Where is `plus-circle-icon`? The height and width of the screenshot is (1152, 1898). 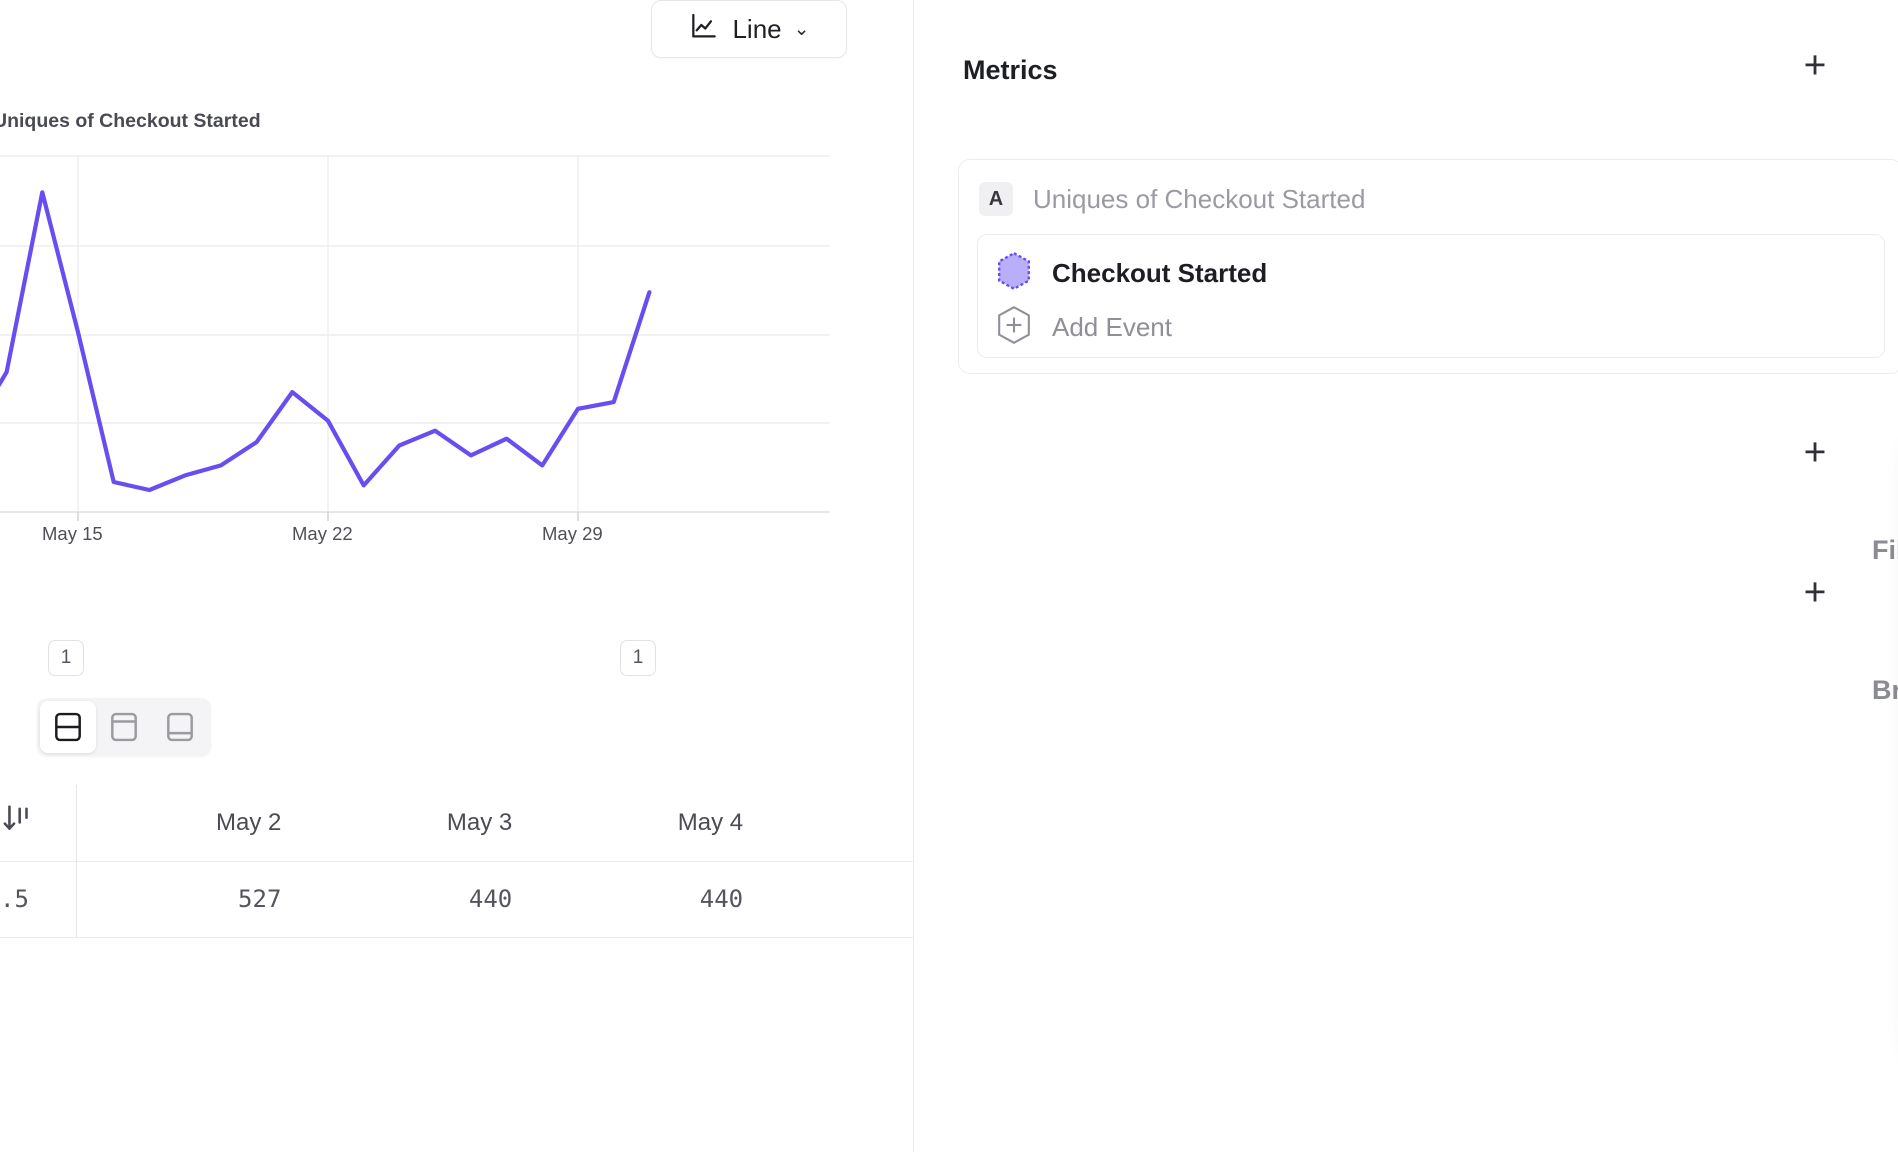
plus-circle-icon is located at coordinates (1014, 327).